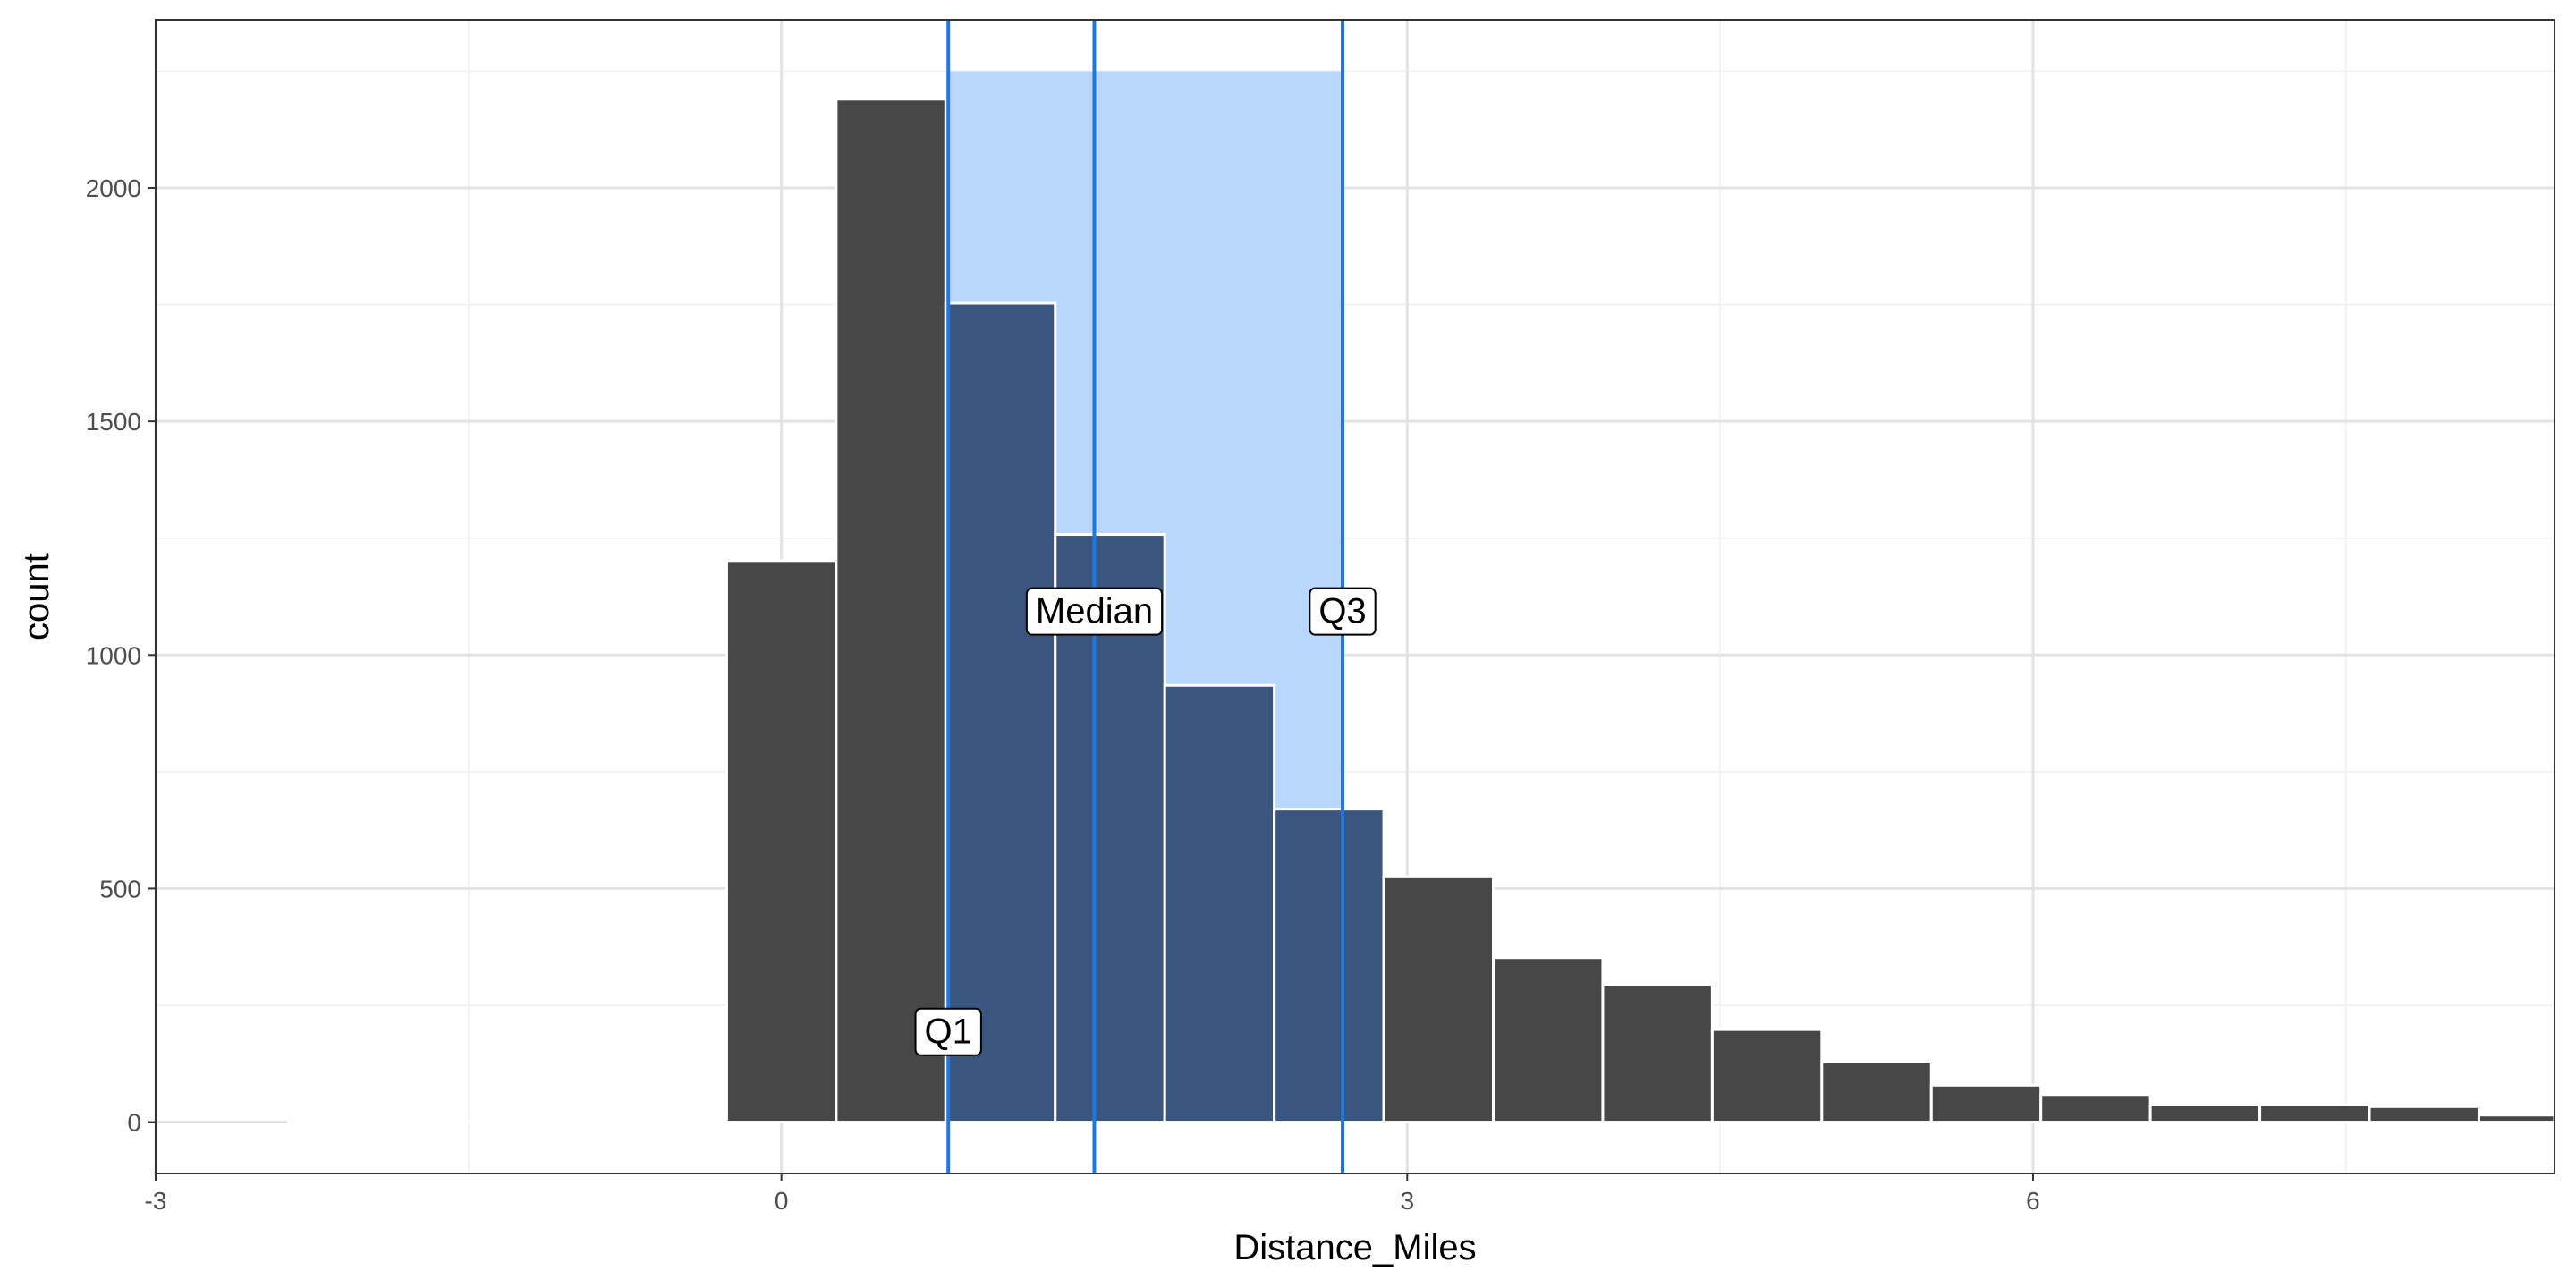 The height and width of the screenshot is (1288, 2576). I want to click on x-axis: -3 0 3 6, so click(1092, 1194).